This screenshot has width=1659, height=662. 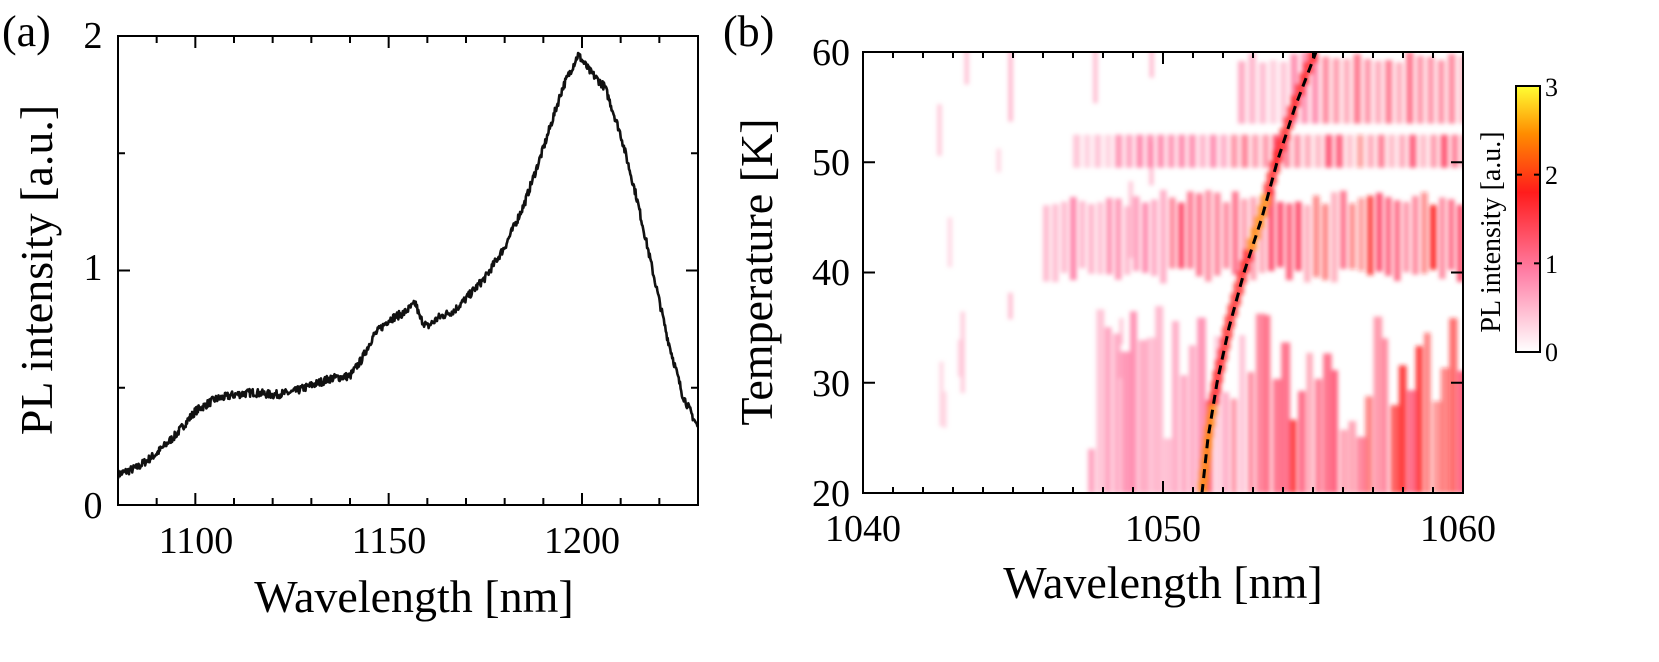 I want to click on panel-b-ytick-label-4: 60, so click(x=831, y=53).